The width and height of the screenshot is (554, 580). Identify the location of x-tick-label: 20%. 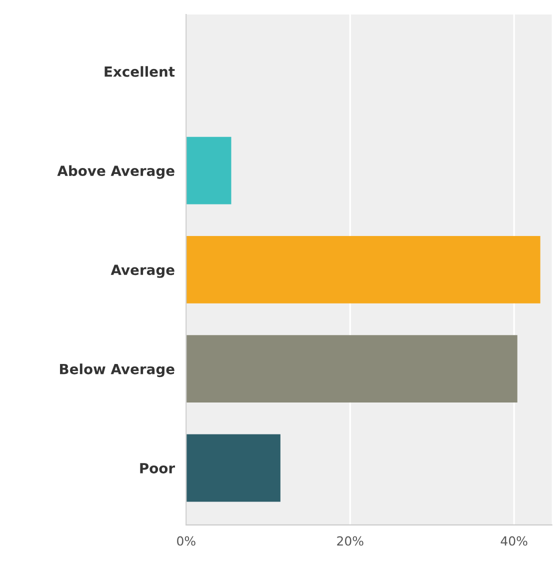
(350, 541).